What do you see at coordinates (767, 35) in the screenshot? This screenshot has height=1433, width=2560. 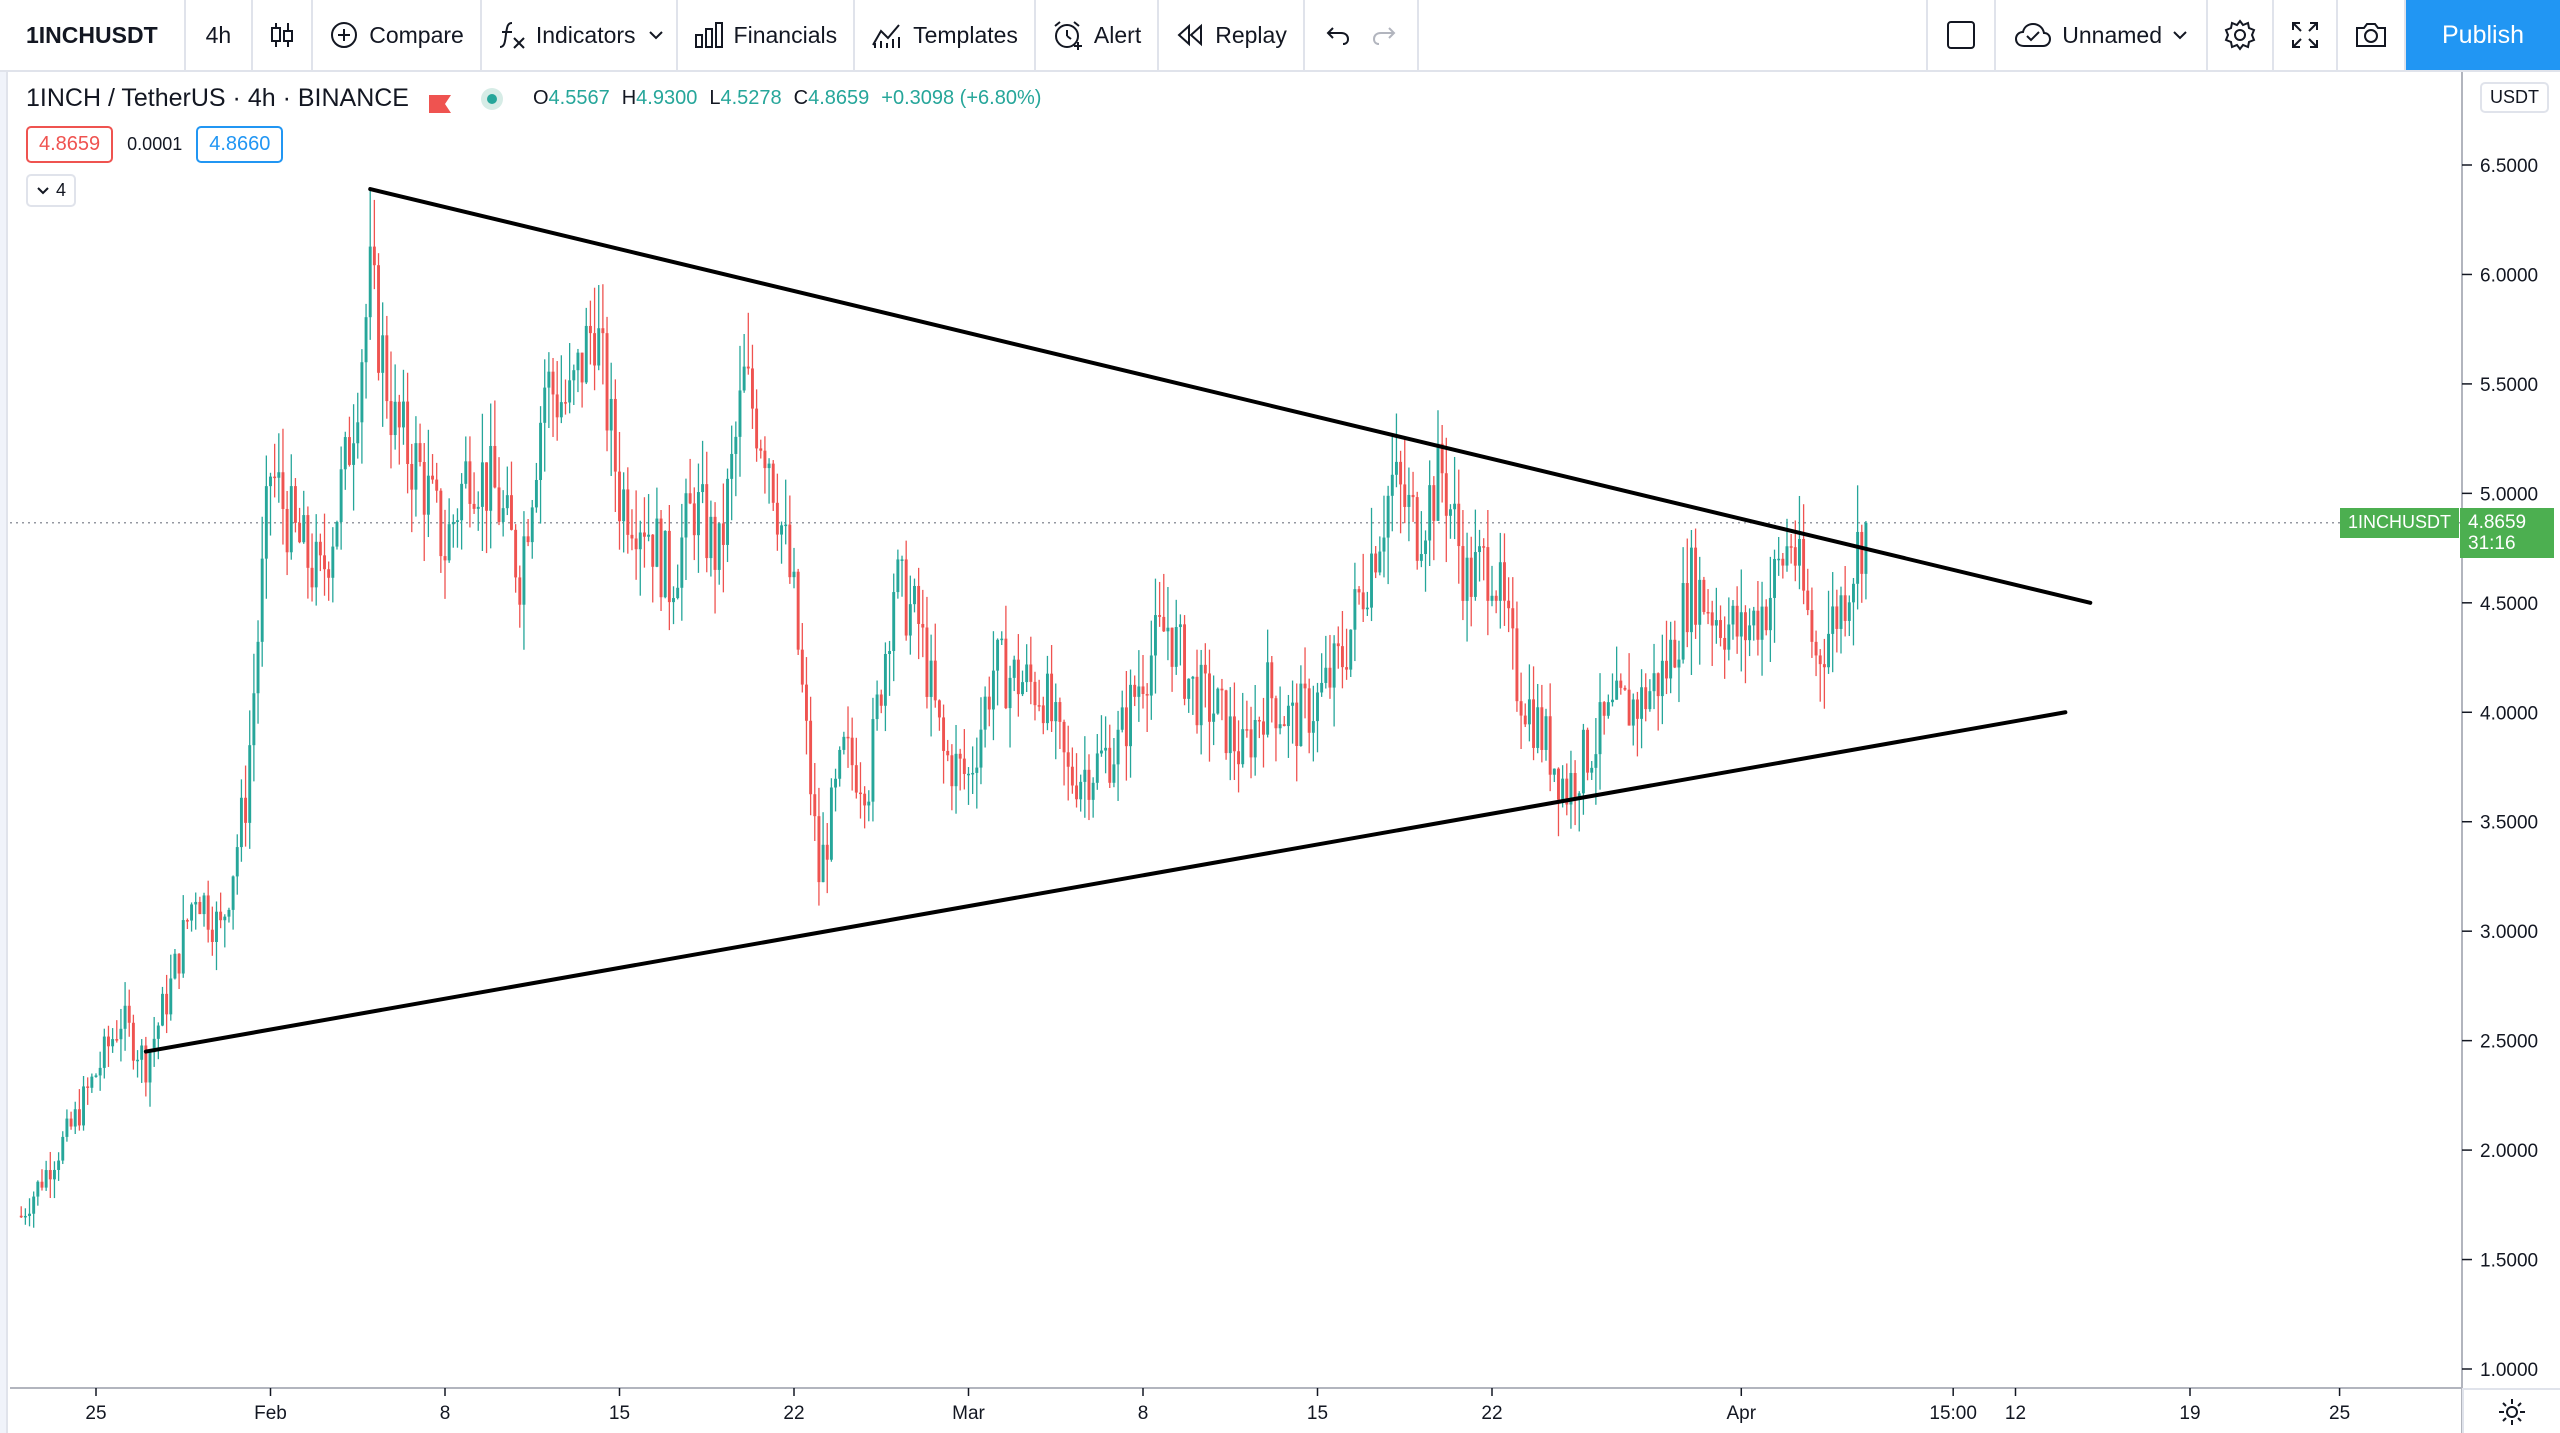 I see `financials-button: Financials` at bounding box center [767, 35].